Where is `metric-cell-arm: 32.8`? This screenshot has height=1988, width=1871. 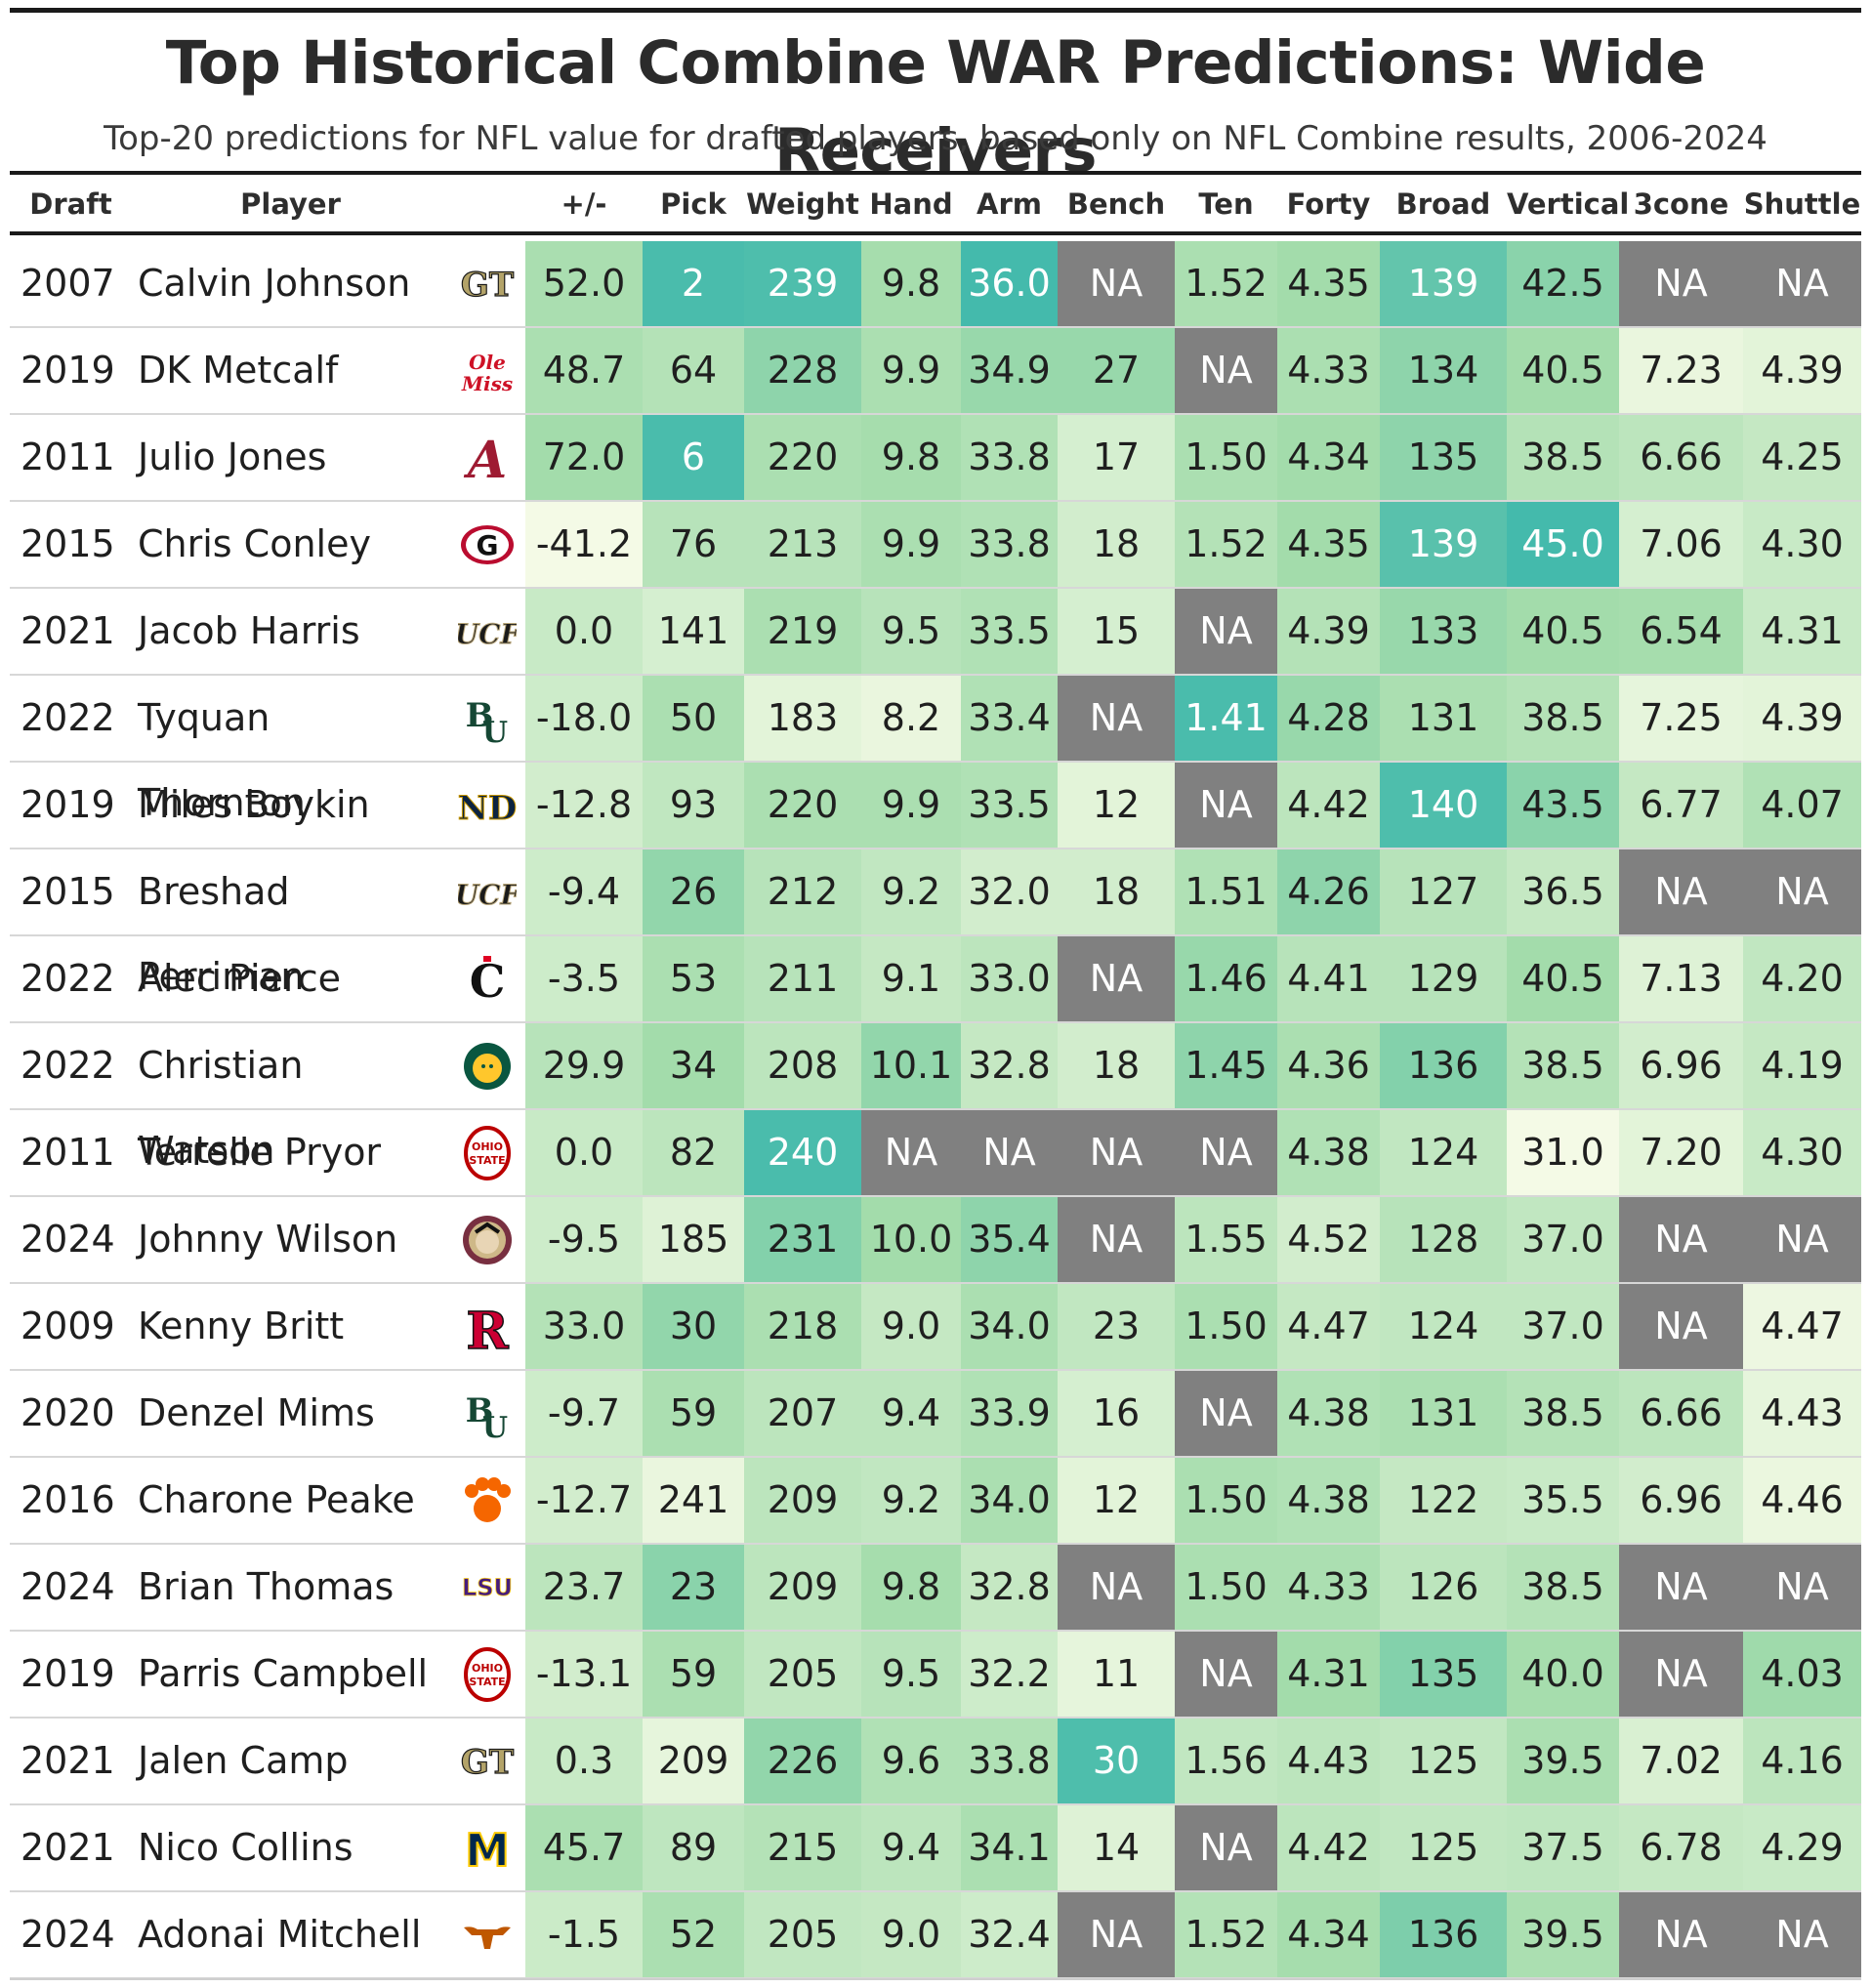
metric-cell-arm: 32.8 is located at coordinates (1009, 1587).